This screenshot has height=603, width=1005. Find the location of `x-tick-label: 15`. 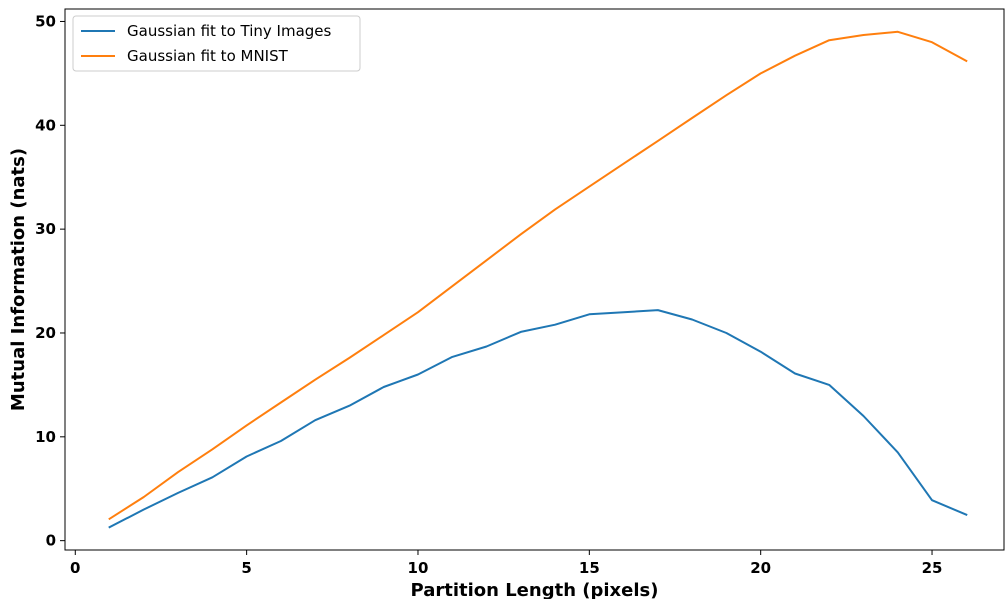

x-tick-label: 15 is located at coordinates (589, 568).